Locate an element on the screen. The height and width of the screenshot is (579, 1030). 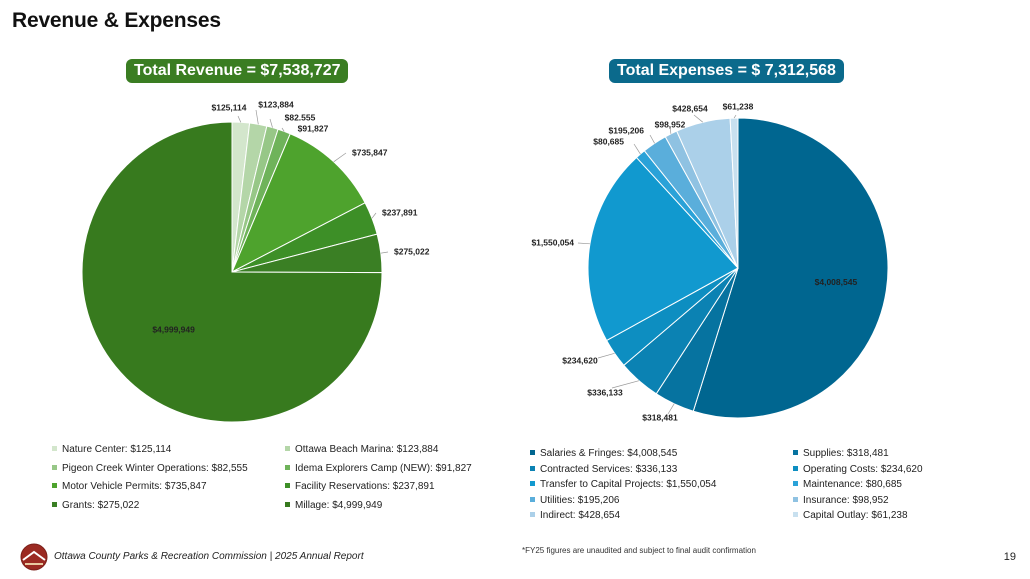
indirect-leader-line is located at coordinates (698, 118).